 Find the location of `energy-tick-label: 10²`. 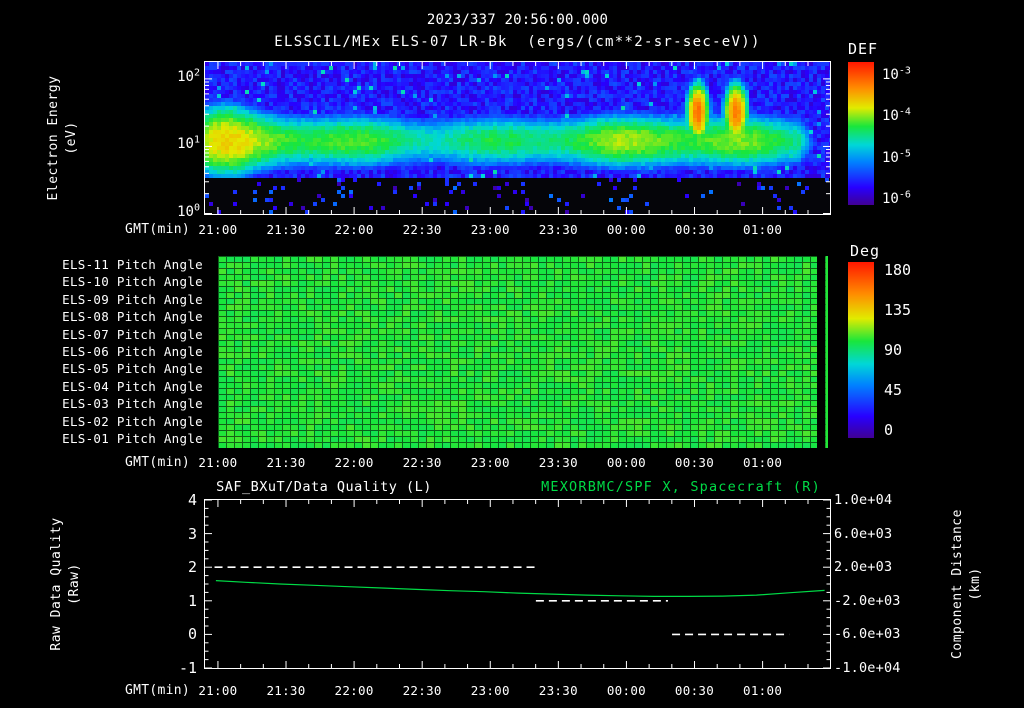

energy-tick-label: 10² is located at coordinates (188, 76).